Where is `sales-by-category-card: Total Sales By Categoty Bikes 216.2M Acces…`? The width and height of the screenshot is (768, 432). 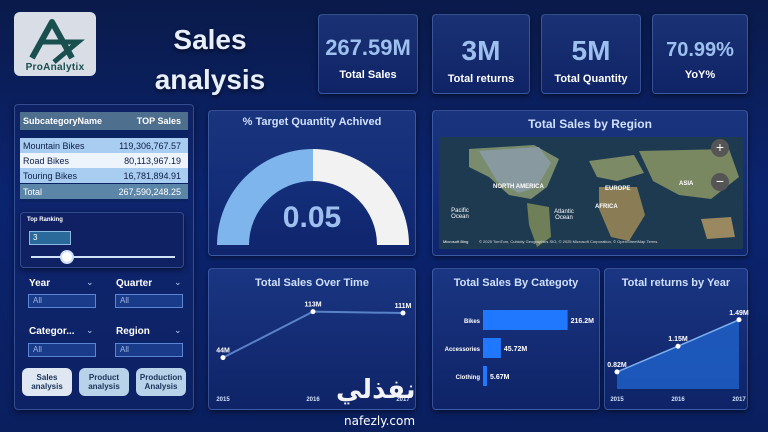 sales-by-category-card: Total Sales By Categoty Bikes 216.2M Acces… is located at coordinates (516, 339).